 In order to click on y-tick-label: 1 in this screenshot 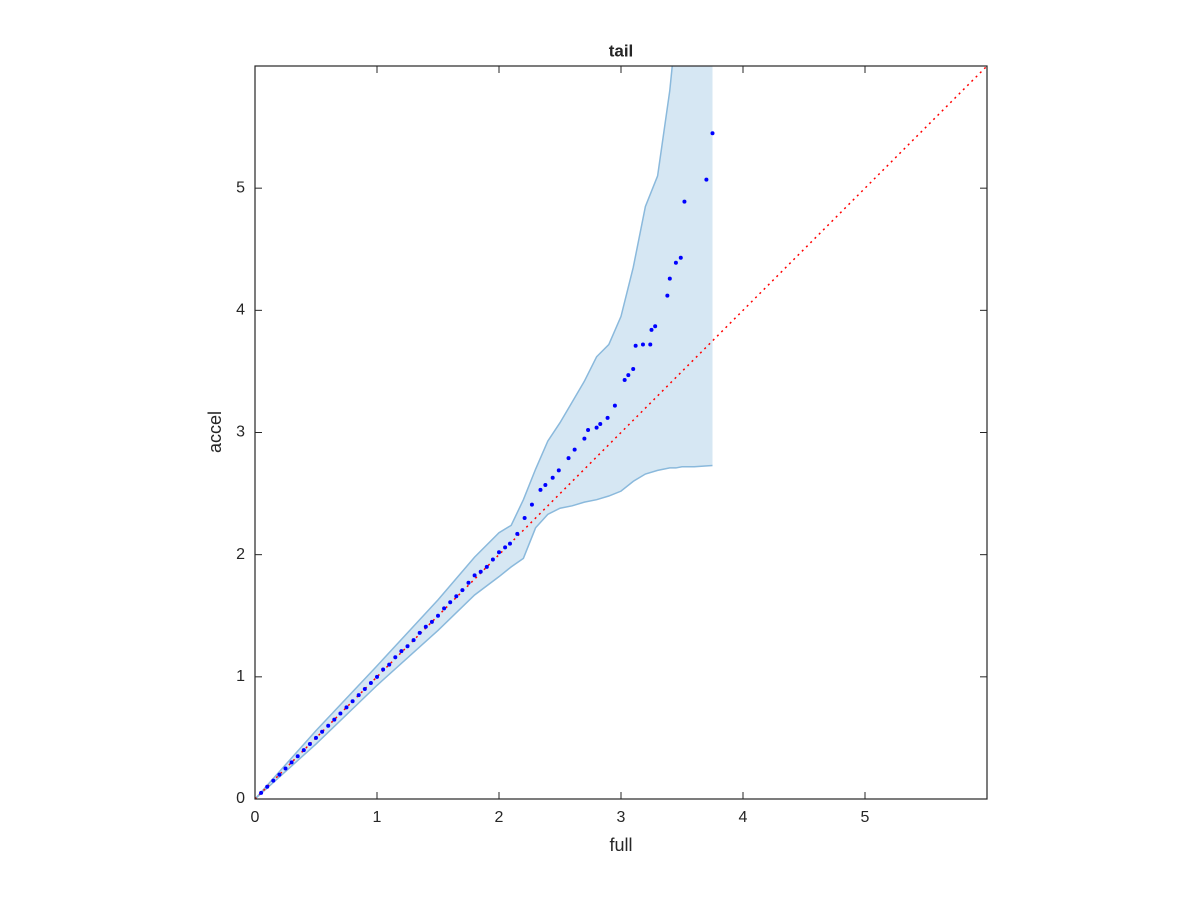, I will do `click(240, 676)`.